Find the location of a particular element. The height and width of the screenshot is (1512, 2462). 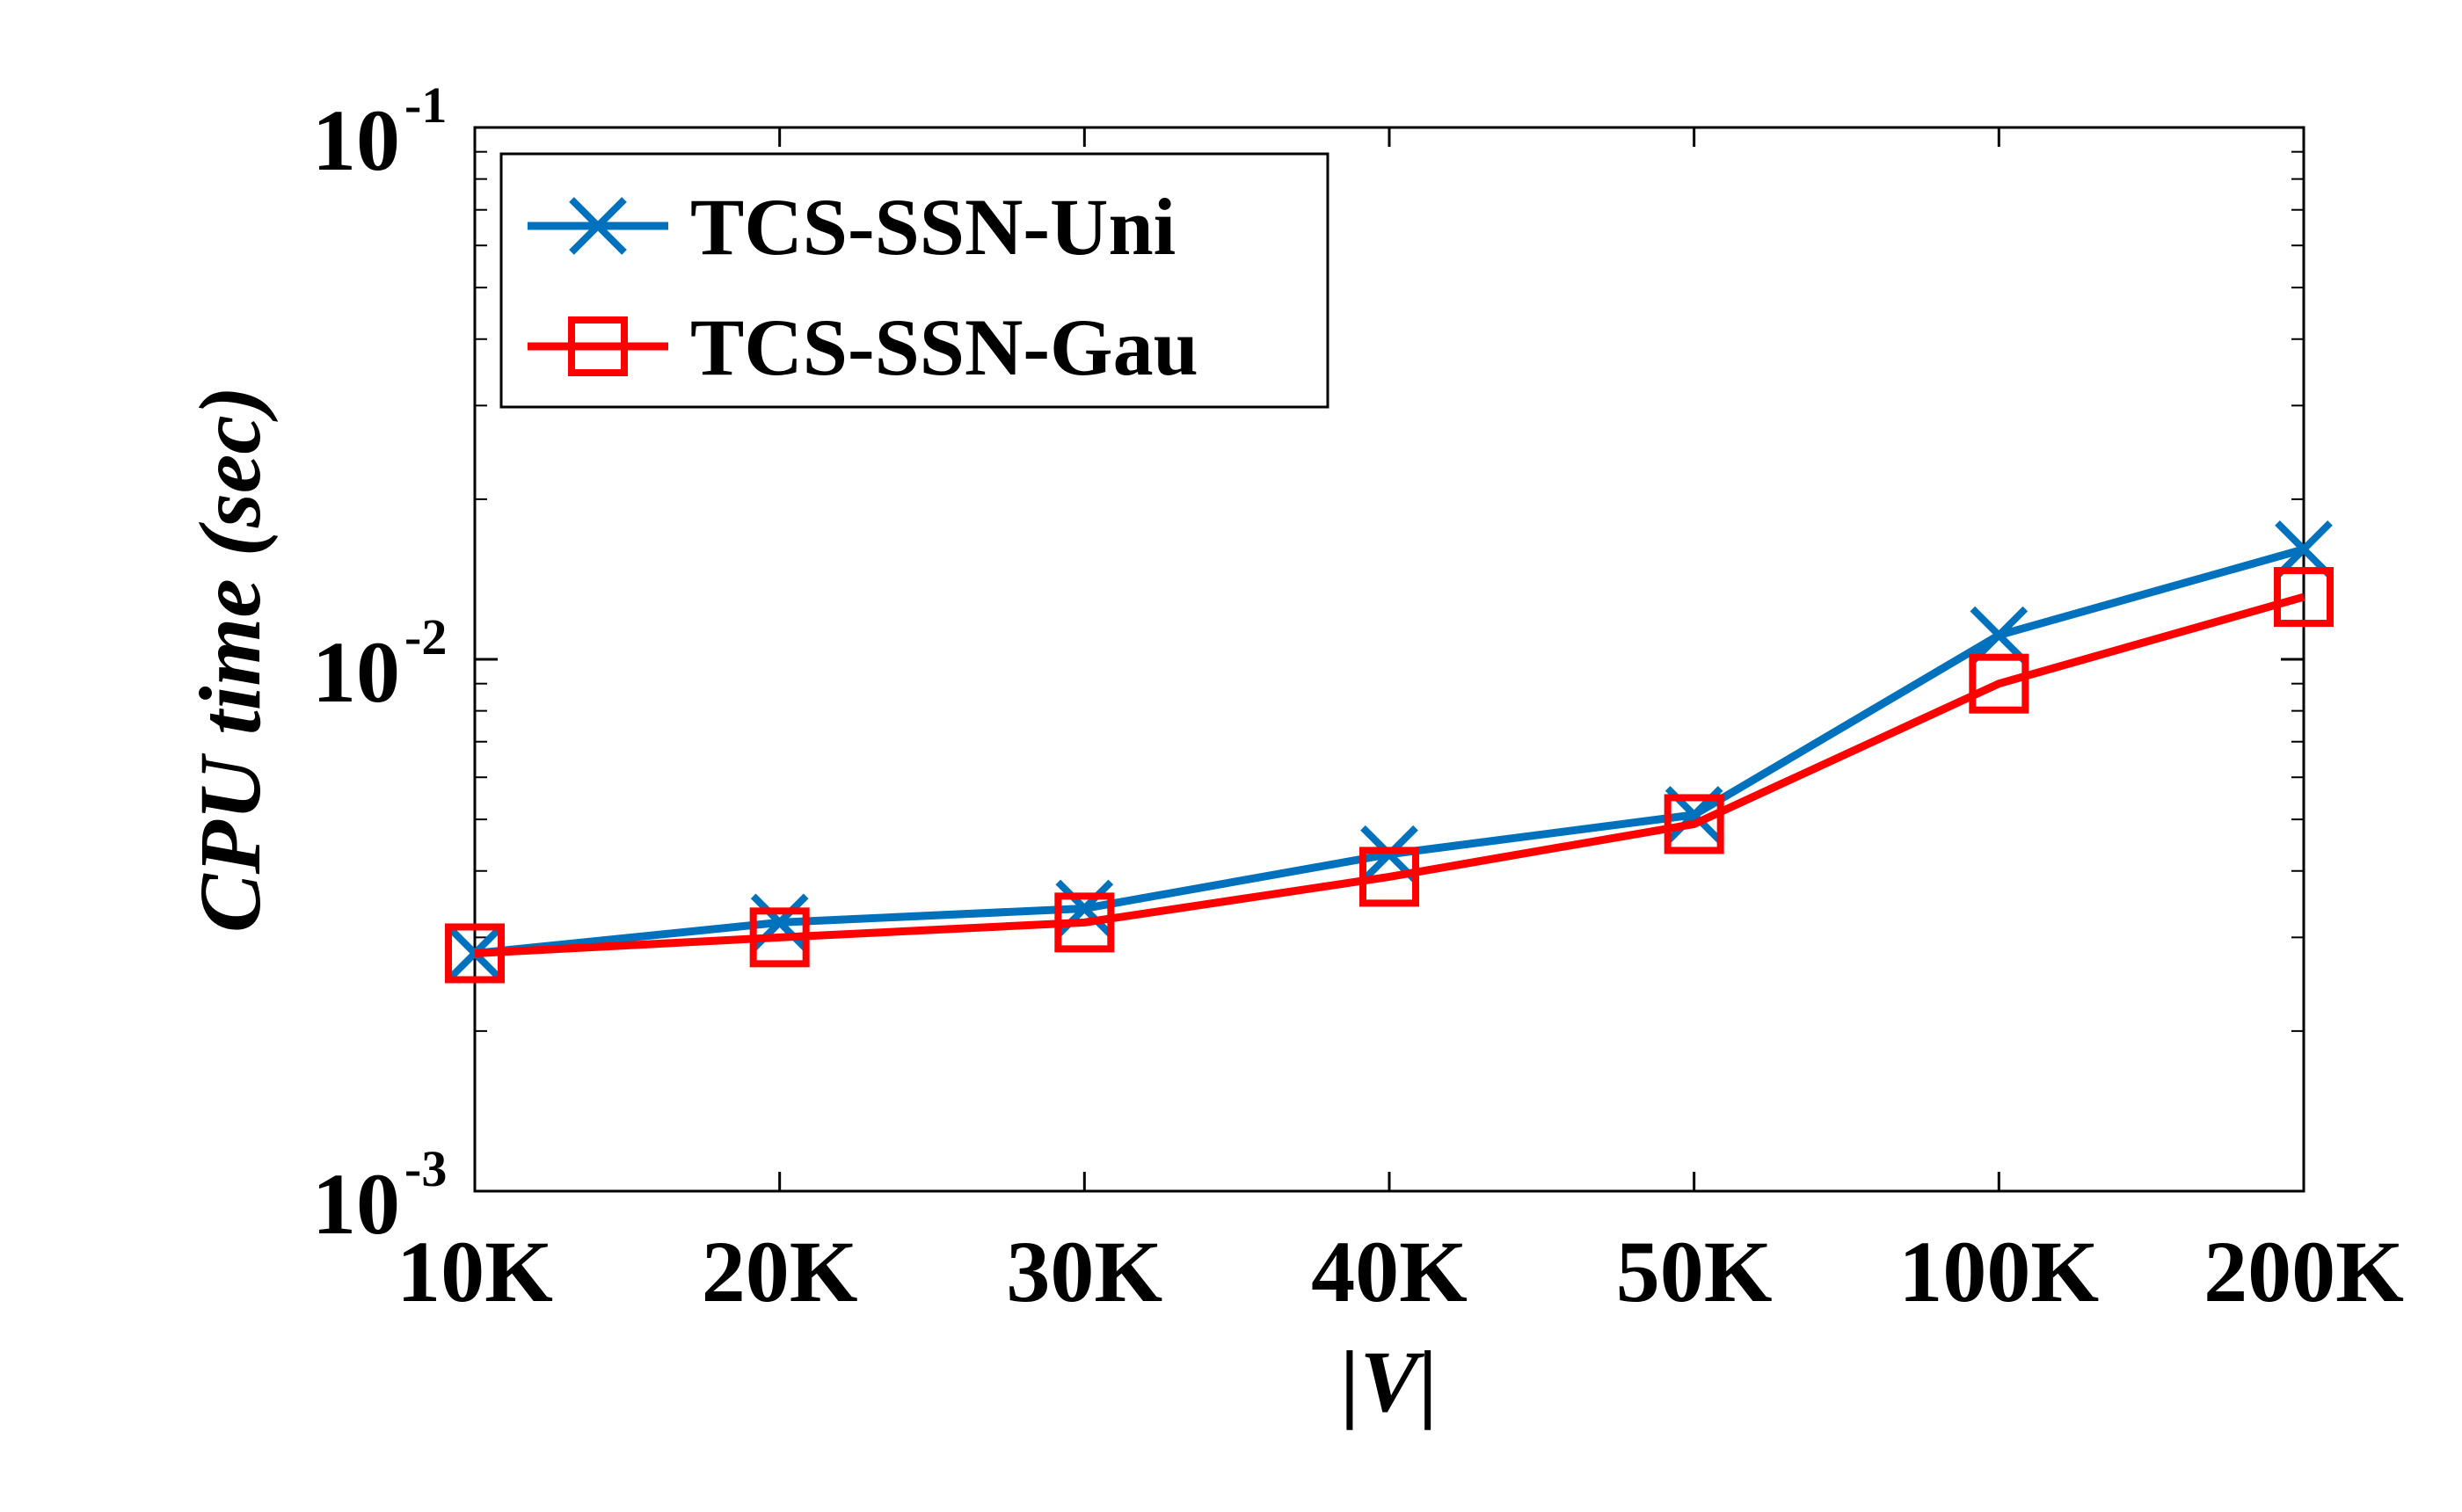

y-tick-exponent: -3 is located at coordinates (425, 1168).